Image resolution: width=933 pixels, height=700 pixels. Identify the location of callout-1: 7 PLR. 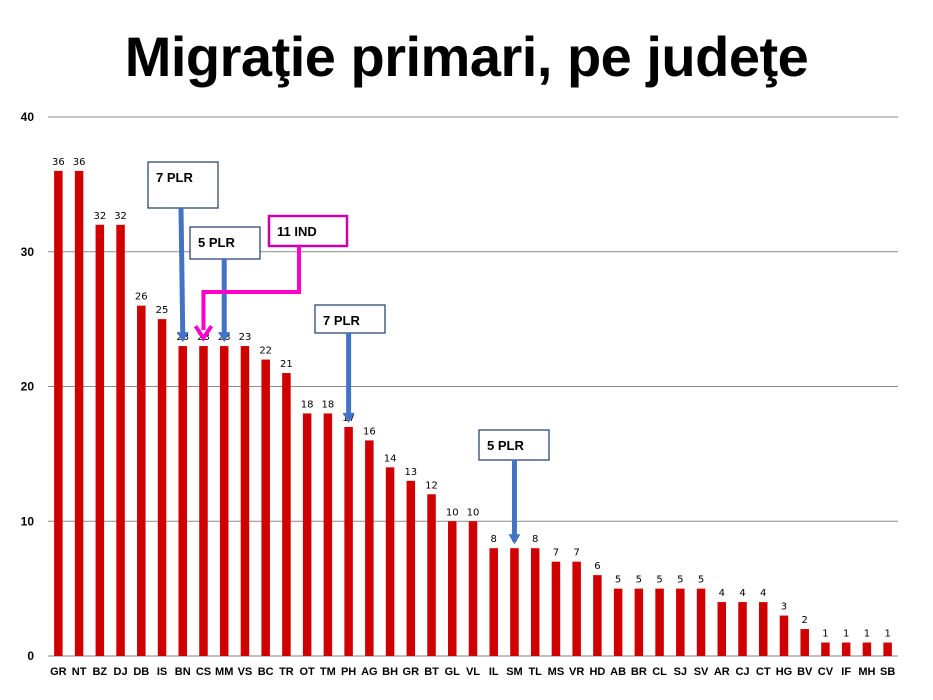
(183, 252).